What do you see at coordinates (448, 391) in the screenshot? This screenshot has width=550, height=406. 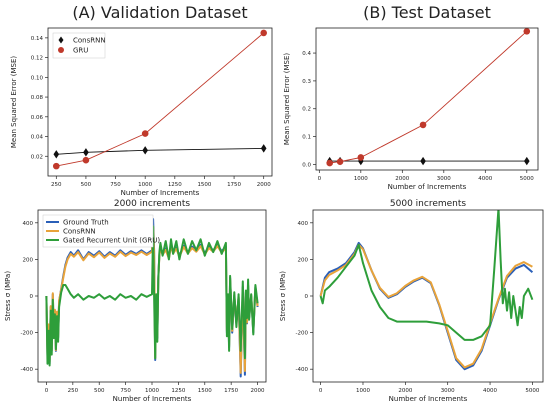 I see `x-tick-label: 3000` at bounding box center [448, 391].